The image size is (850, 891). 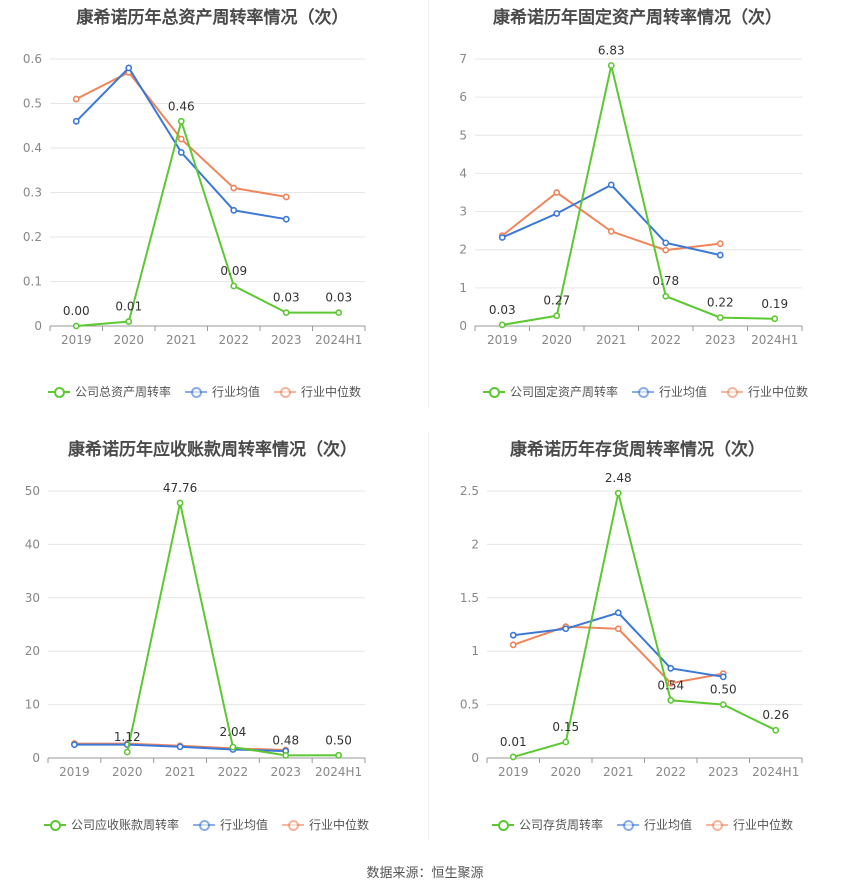 I want to click on legend: 公司总资产周转率 行业均值 行业中位数, so click(x=211, y=391).